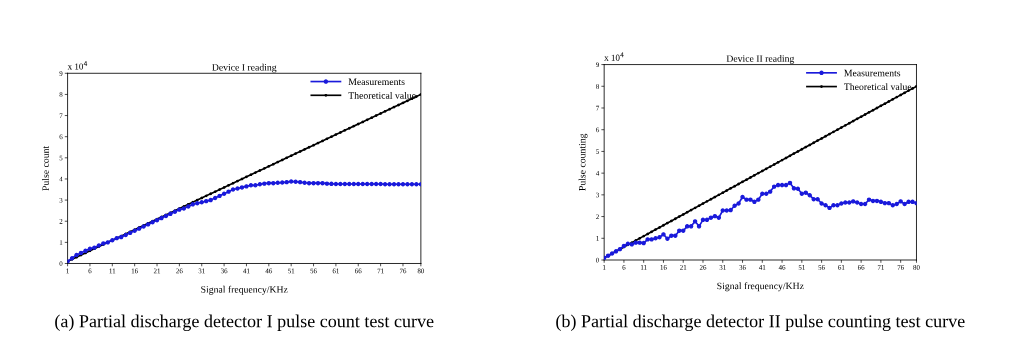  What do you see at coordinates (45, 168) in the screenshot?
I see `y-axis-title: Pulse count` at bounding box center [45, 168].